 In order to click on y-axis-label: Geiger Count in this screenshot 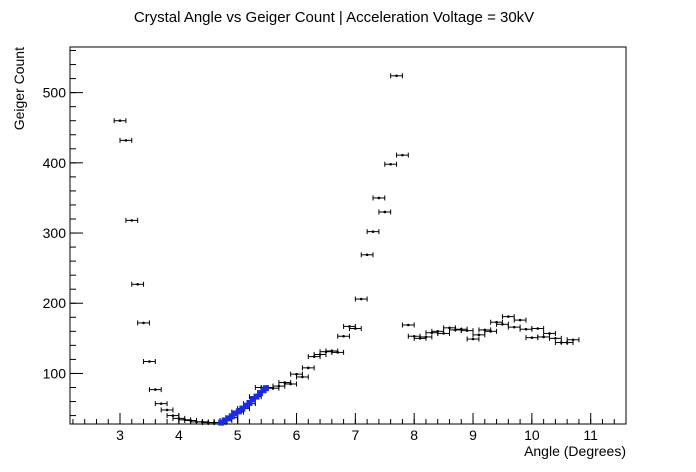, I will do `click(19, 88)`.